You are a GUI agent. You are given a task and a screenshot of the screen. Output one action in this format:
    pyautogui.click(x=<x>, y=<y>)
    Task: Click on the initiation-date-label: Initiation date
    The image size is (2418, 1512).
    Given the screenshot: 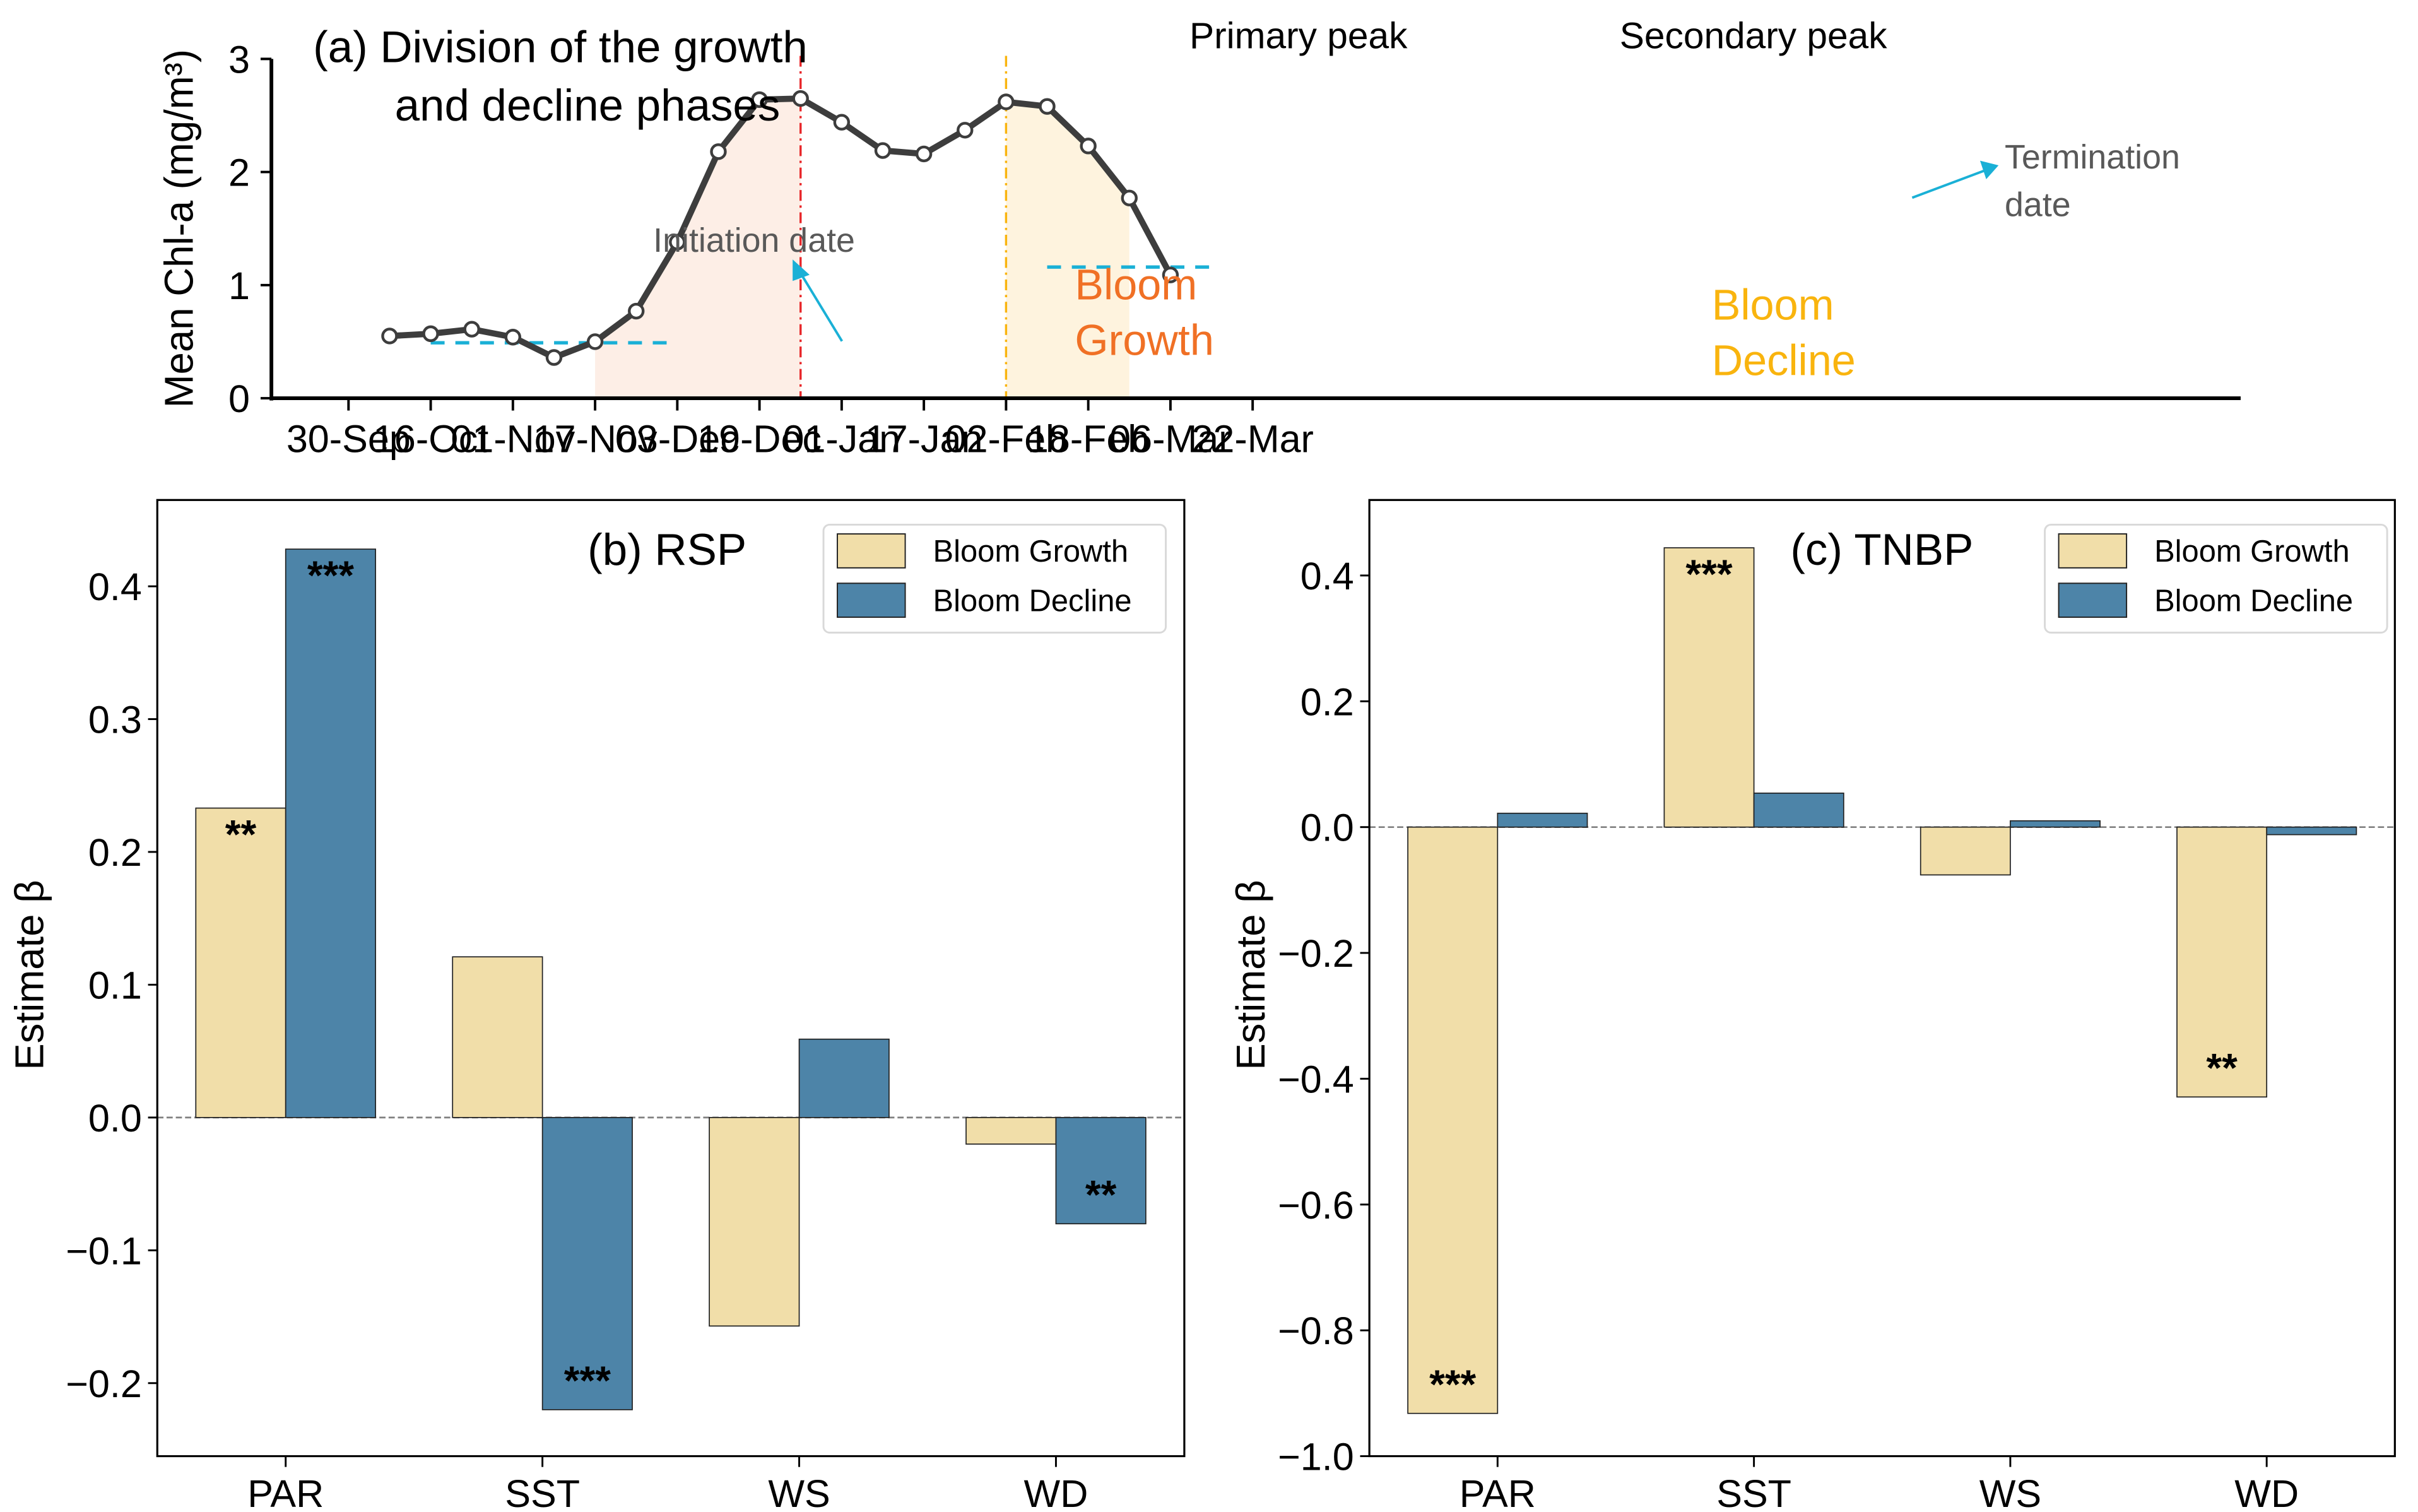 What is the action you would take?
    pyautogui.click(x=754, y=240)
    